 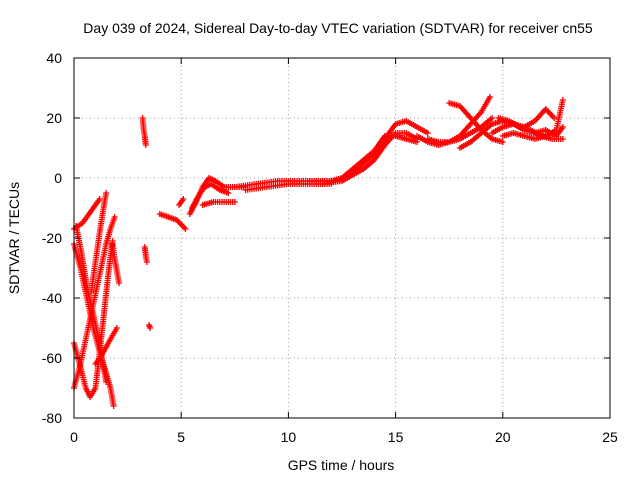 I want to click on y-tick-label: -60, so click(x=52, y=358).